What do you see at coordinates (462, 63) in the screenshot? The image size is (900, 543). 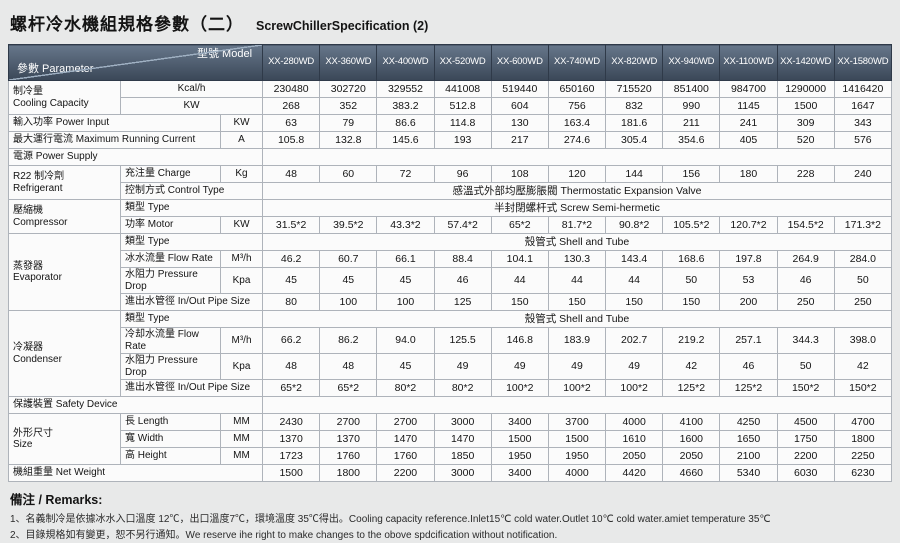 I see `model-header-cell: XX-520WD` at bounding box center [462, 63].